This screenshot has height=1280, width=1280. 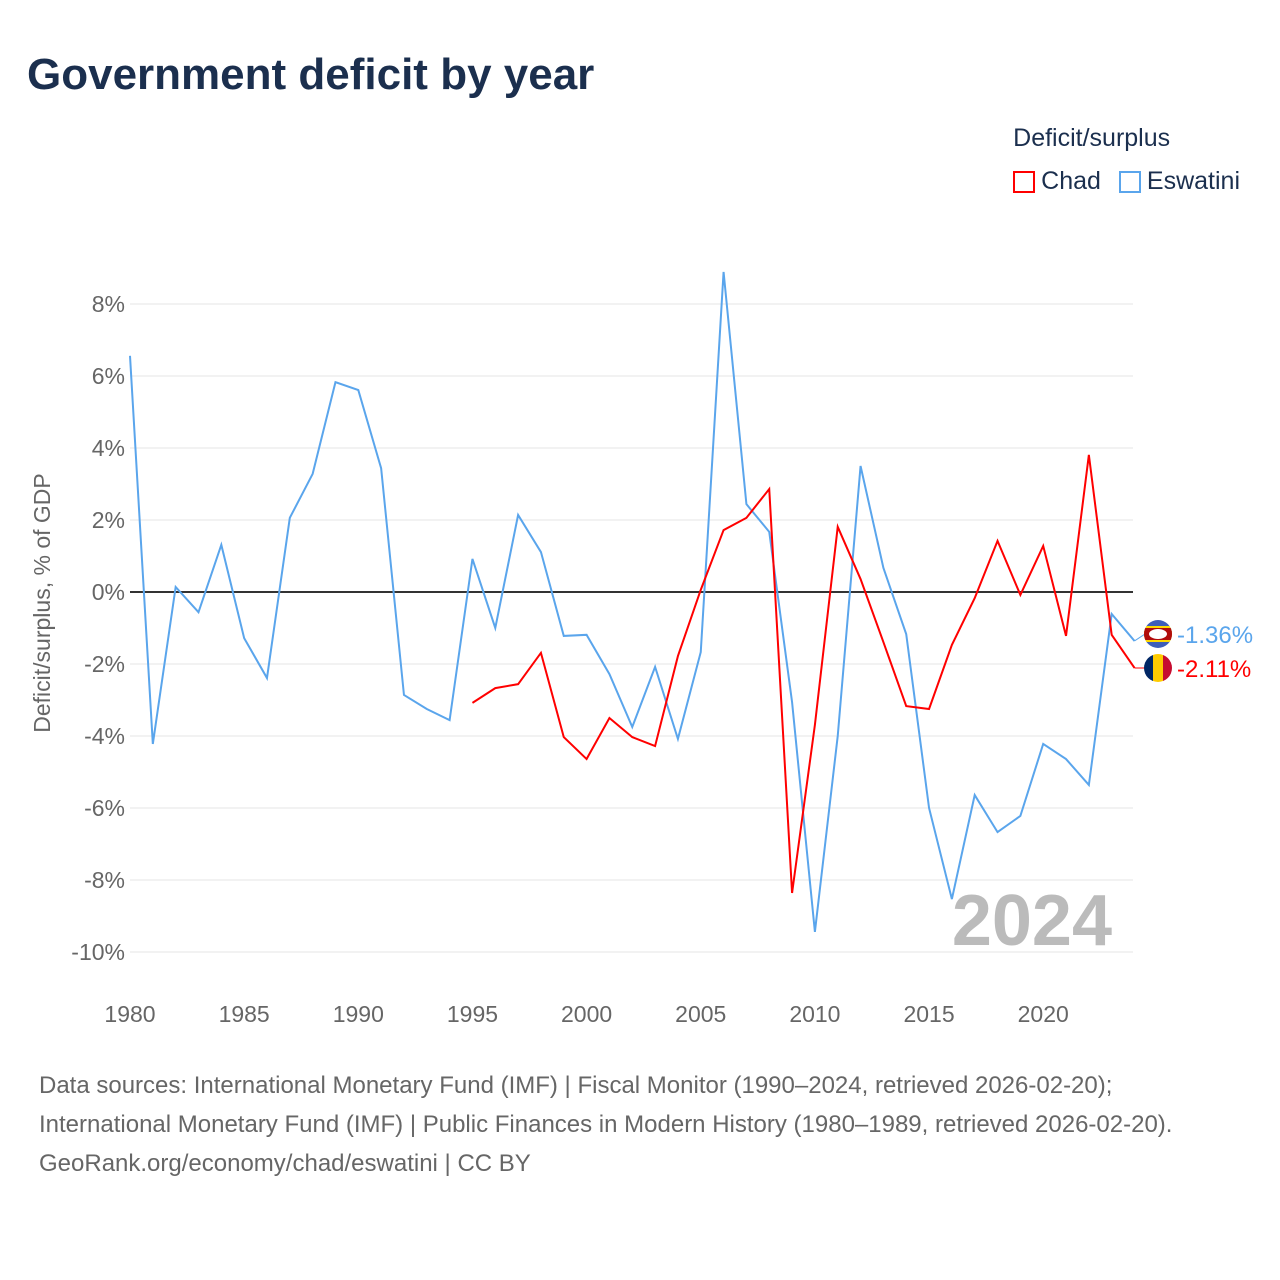 I want to click on end-label-eswatini: -1.36%, so click(x=1215, y=635).